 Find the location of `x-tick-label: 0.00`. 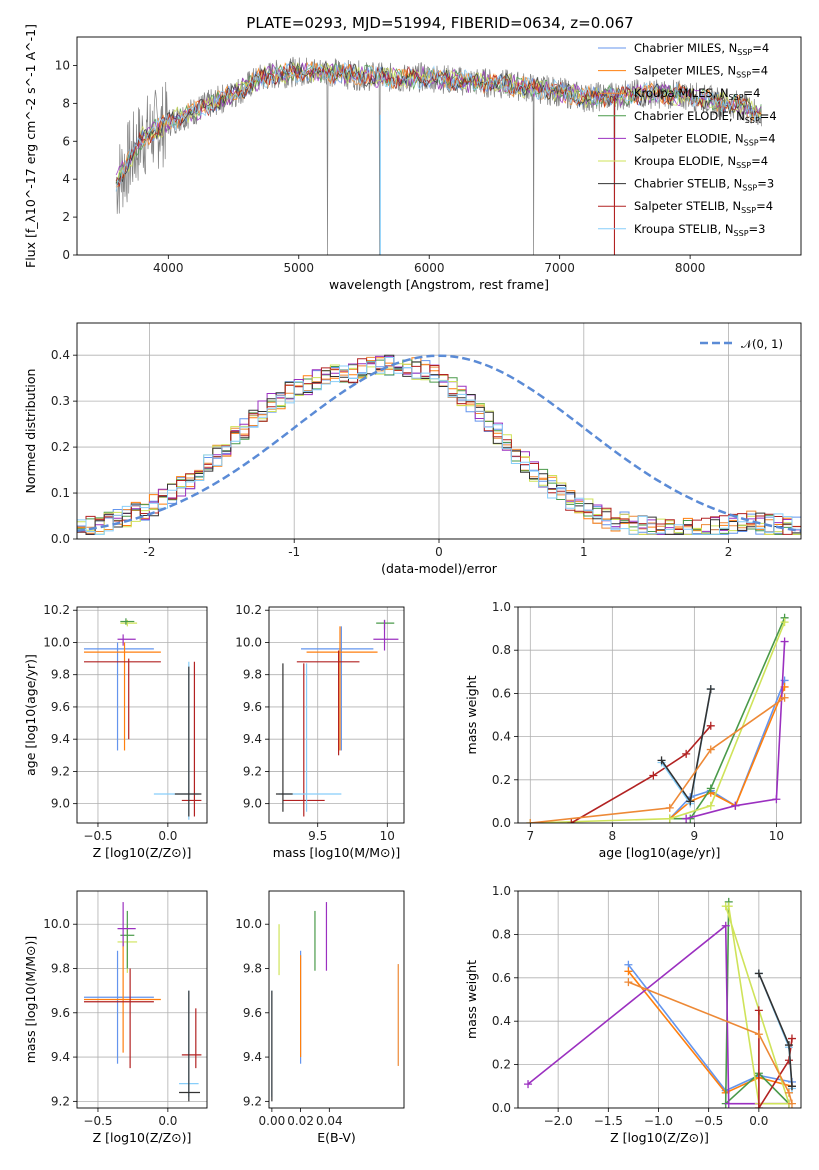

x-tick-label: 0.00 is located at coordinates (272, 1121).